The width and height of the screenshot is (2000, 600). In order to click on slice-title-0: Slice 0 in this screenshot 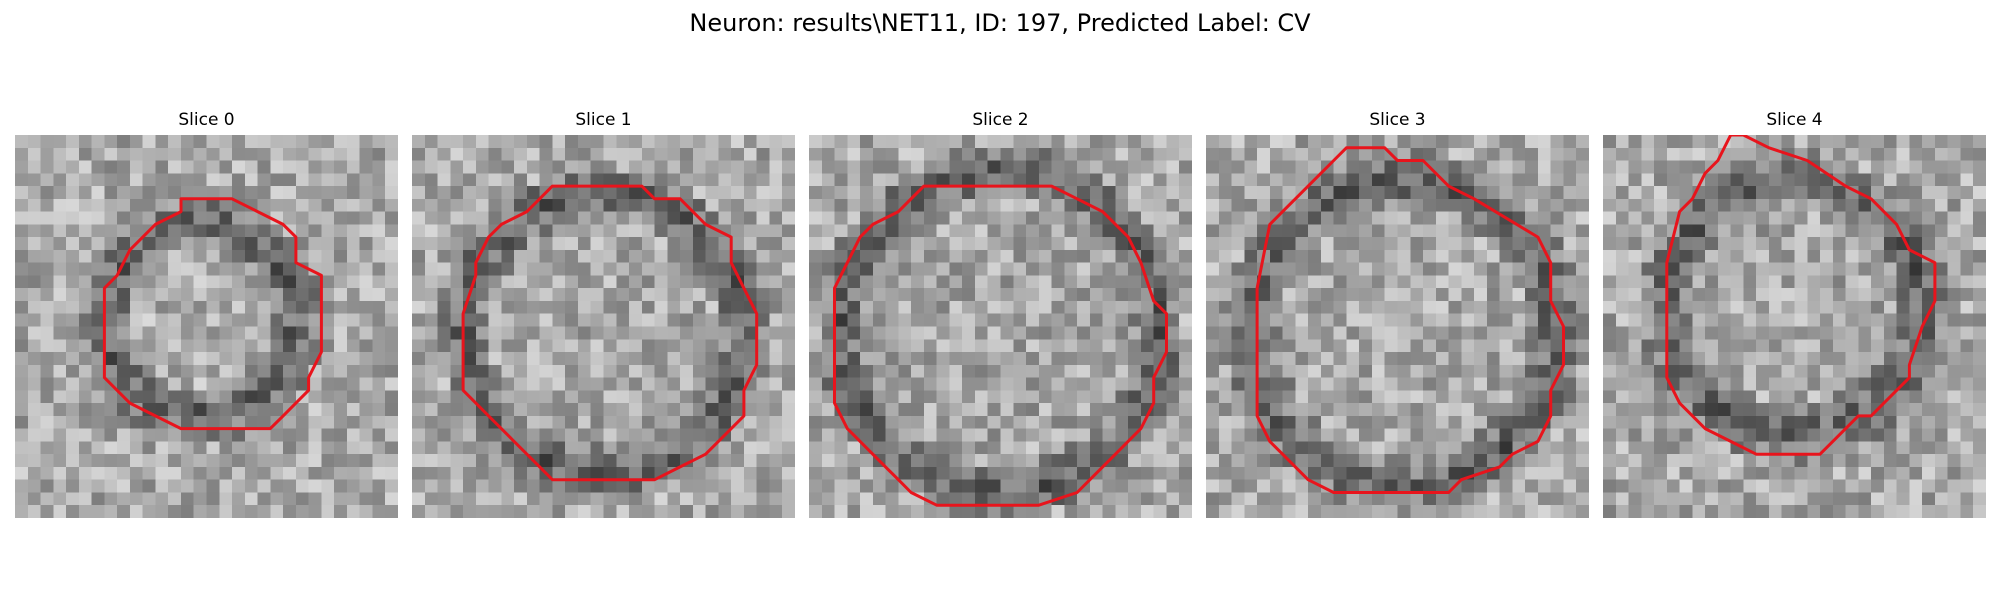, I will do `click(206, 120)`.